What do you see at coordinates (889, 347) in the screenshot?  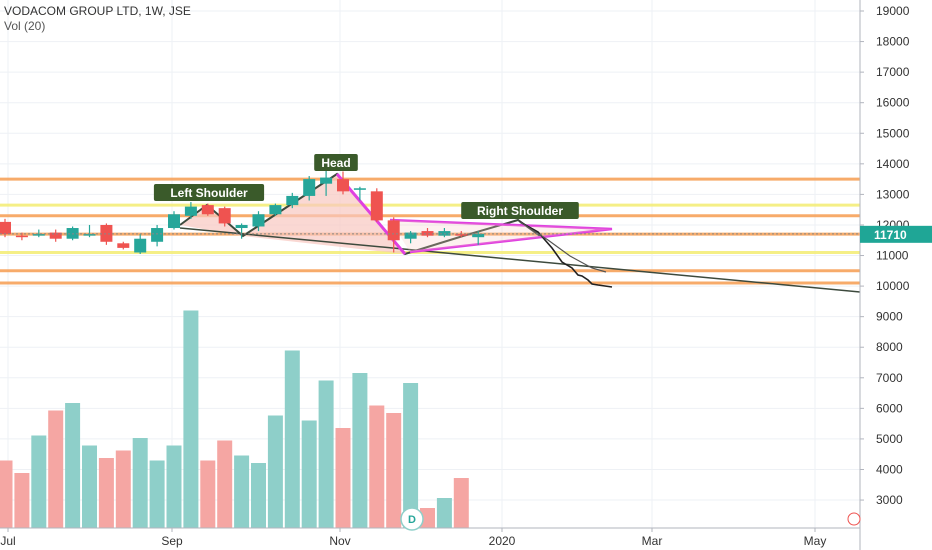 I see `price-tick-label: 8000` at bounding box center [889, 347].